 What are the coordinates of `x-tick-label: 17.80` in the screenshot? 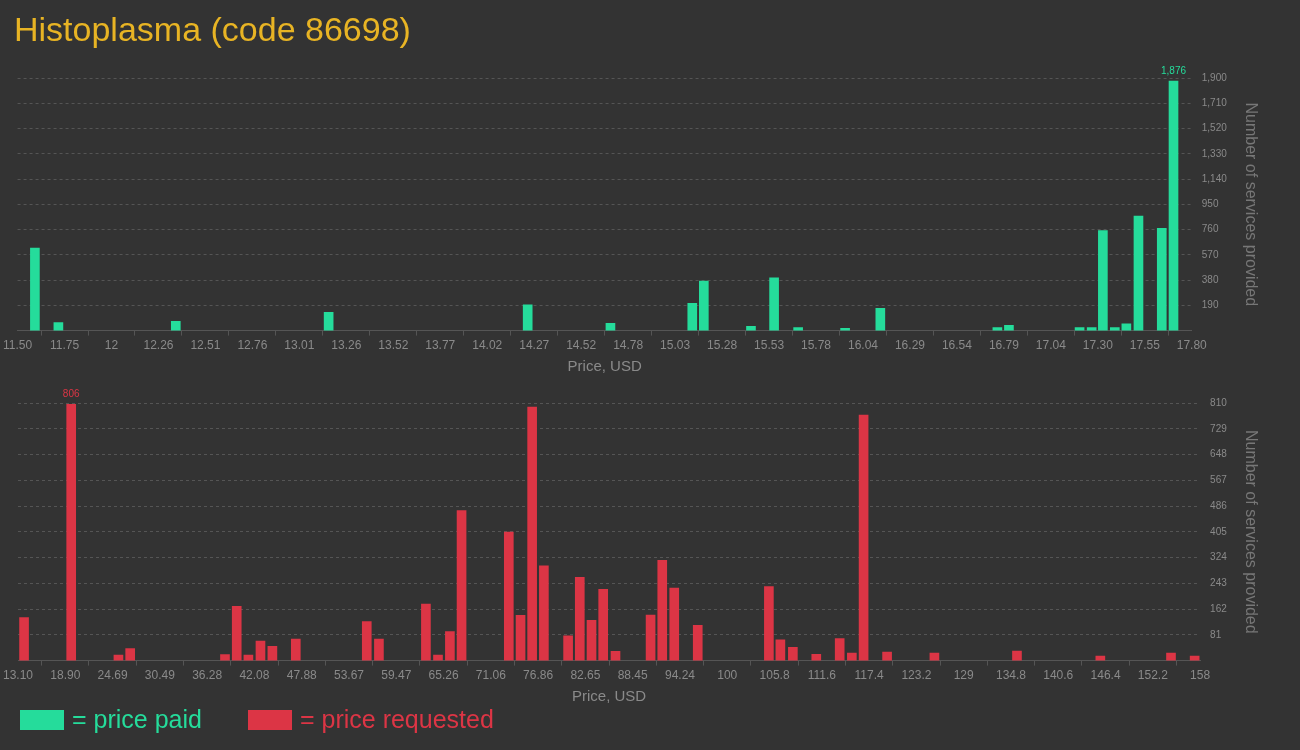 It's located at (1192, 345).